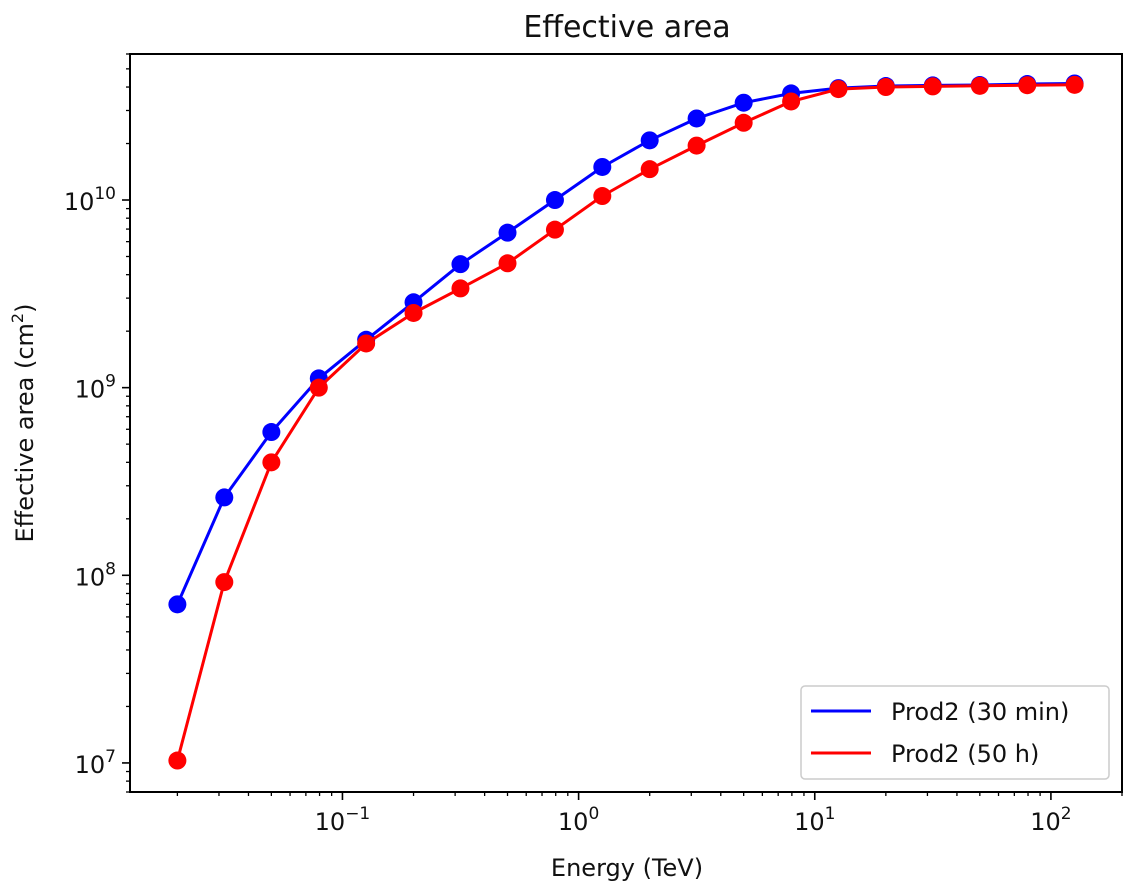 Image resolution: width=1136 pixels, height=891 pixels. Describe the element at coordinates (110, 569) in the screenshot. I see `y-tick-label-exponent: 8` at that location.